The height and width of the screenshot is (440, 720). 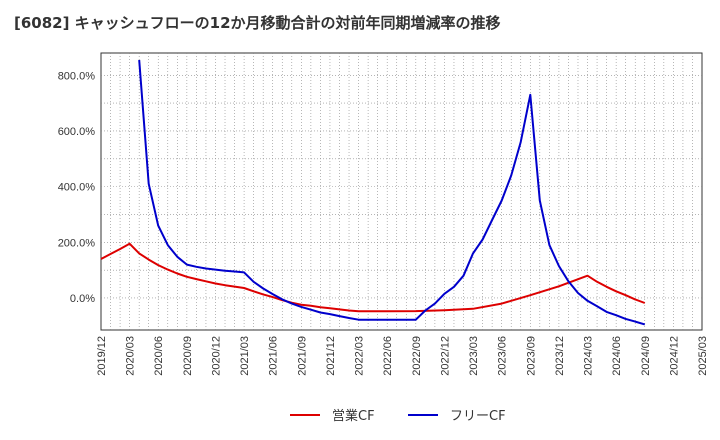 What do you see at coordinates (417, 356) in the screenshot?
I see `x-tick-label: 2022/09` at bounding box center [417, 356].